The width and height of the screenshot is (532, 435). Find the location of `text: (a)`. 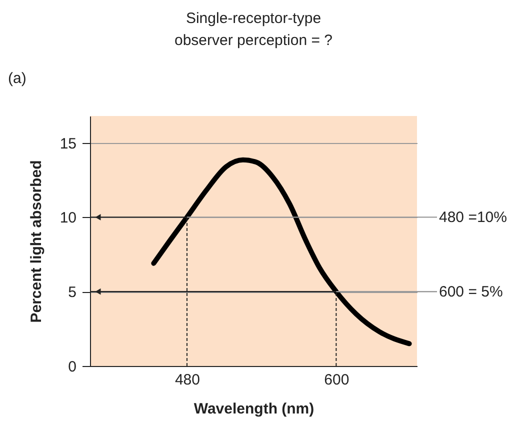

text: (a) is located at coordinates (17, 78).